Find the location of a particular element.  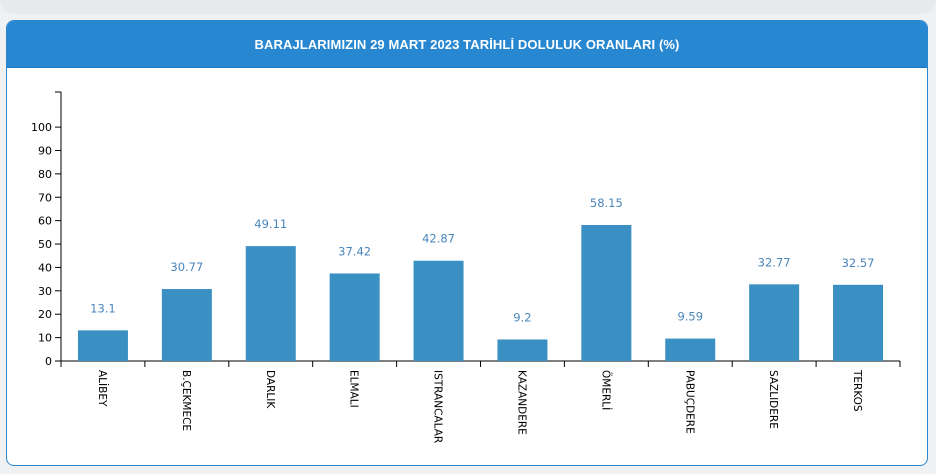

y-tick-label: 50 is located at coordinates (45, 244).